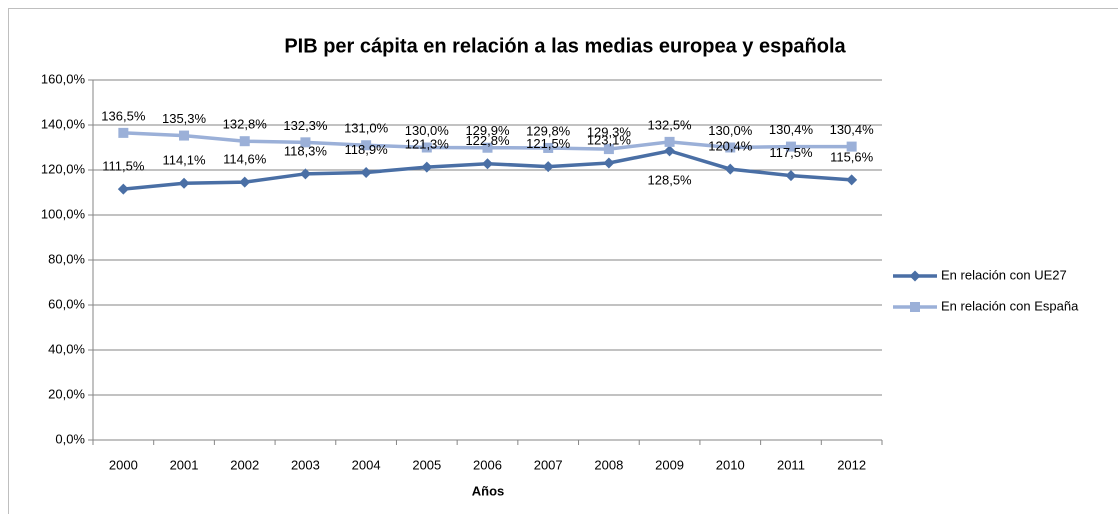  What do you see at coordinates (63, 123) in the screenshot?
I see `y-tick-label: 140,0%` at bounding box center [63, 123].